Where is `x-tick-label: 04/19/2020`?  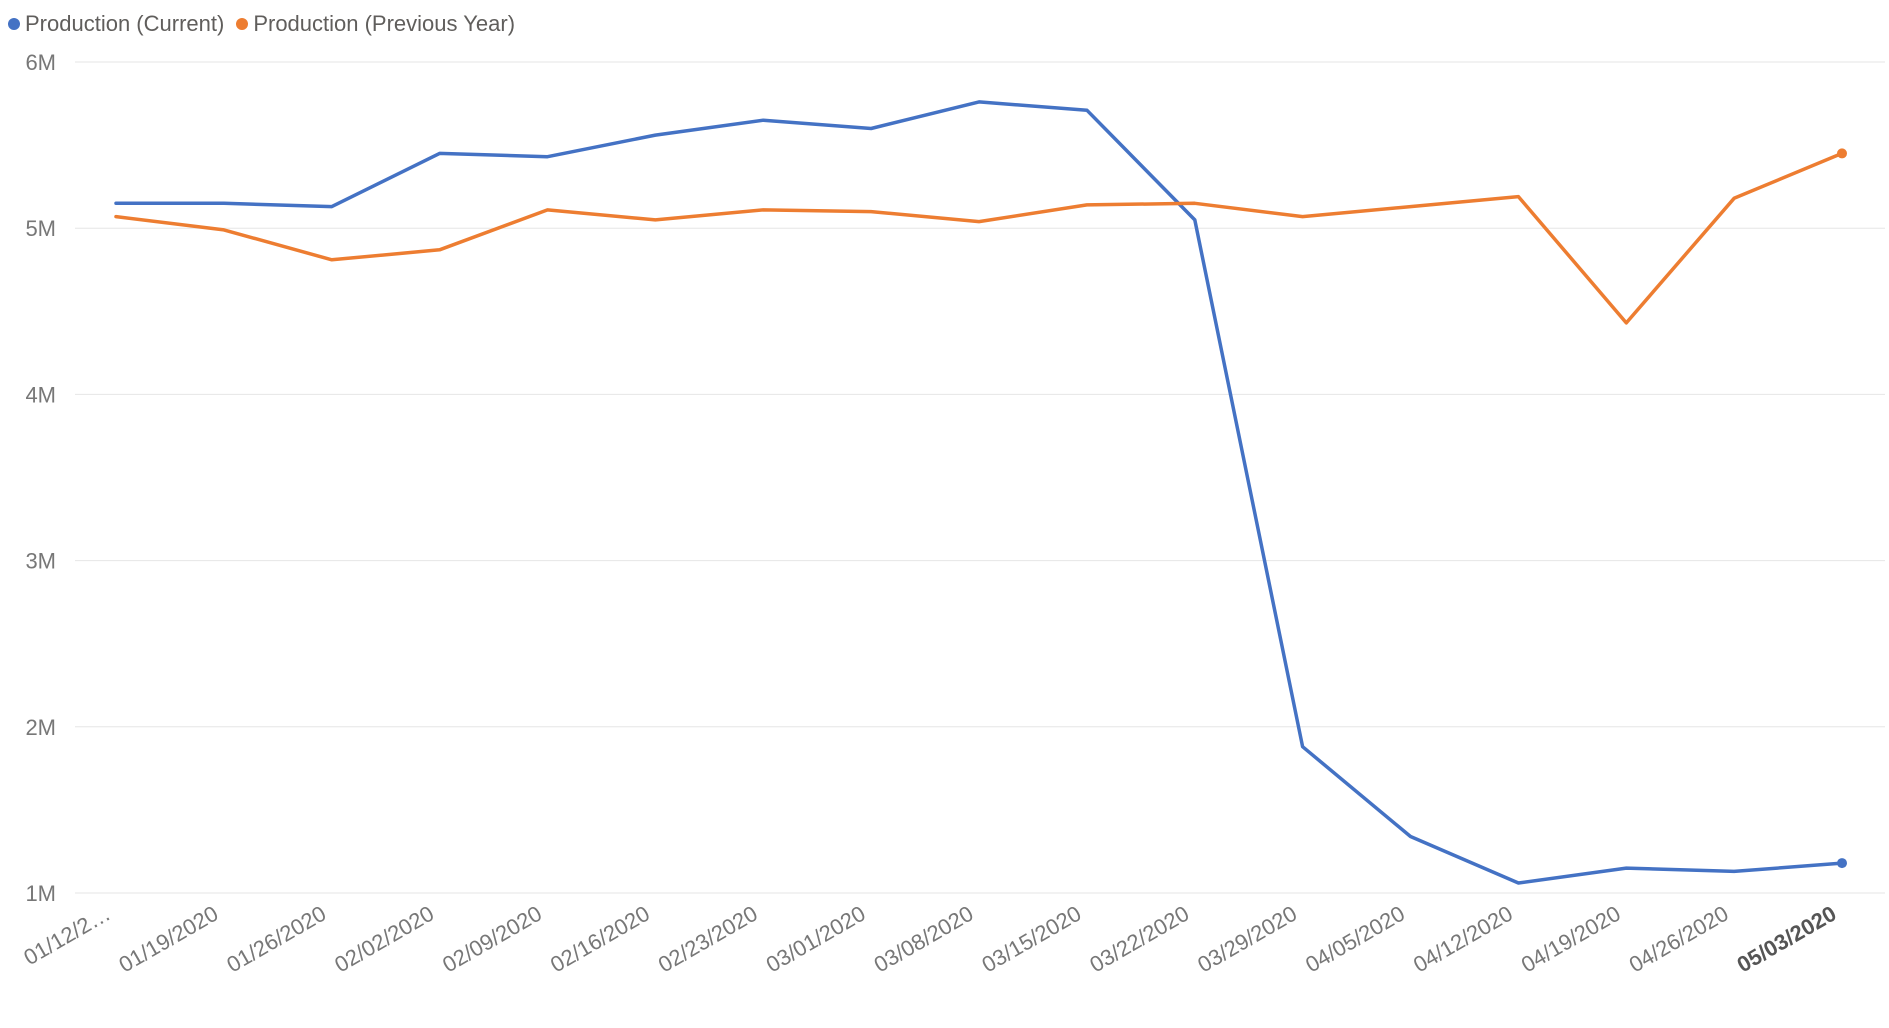
x-tick-label: 04/19/2020 is located at coordinates (1571, 939).